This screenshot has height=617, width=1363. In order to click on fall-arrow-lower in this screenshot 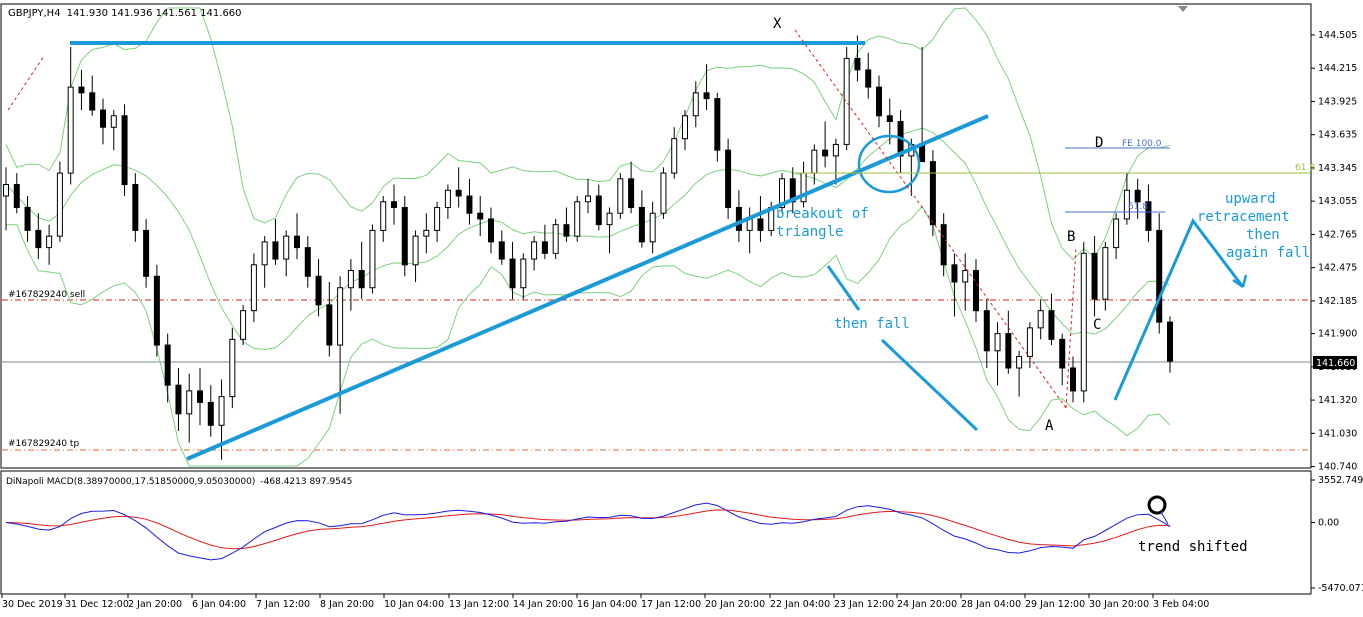, I will do `click(929, 385)`.